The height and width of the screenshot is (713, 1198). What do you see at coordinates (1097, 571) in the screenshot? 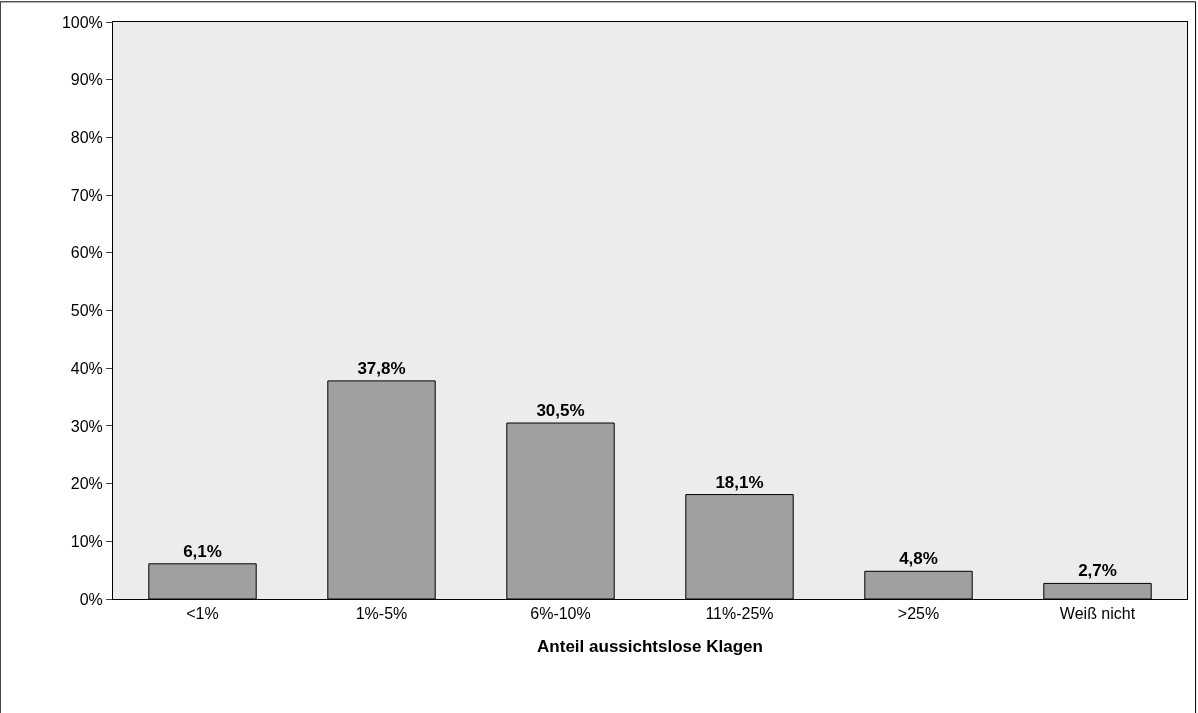
I see `data-label: 2,7%` at bounding box center [1097, 571].